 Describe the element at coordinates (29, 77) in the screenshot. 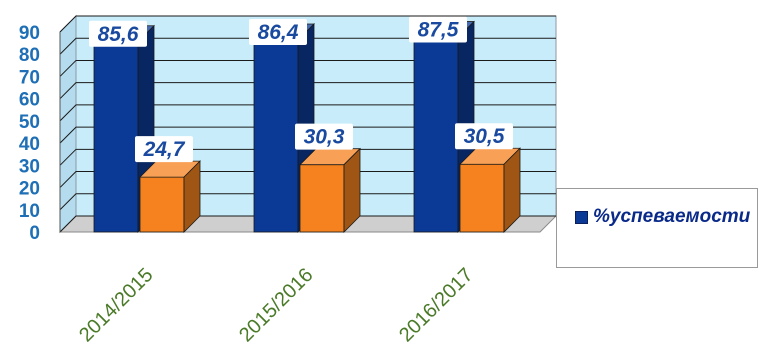

I see `y-tick-label: 70` at that location.